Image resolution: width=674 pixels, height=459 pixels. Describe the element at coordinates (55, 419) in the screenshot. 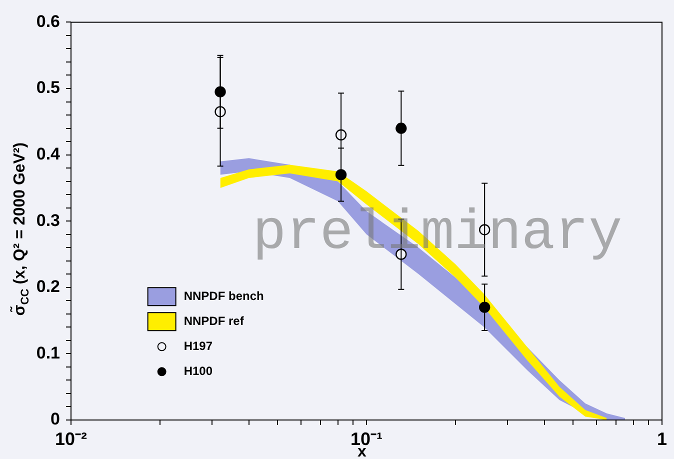

I see `y-tick-label: 0` at that location.